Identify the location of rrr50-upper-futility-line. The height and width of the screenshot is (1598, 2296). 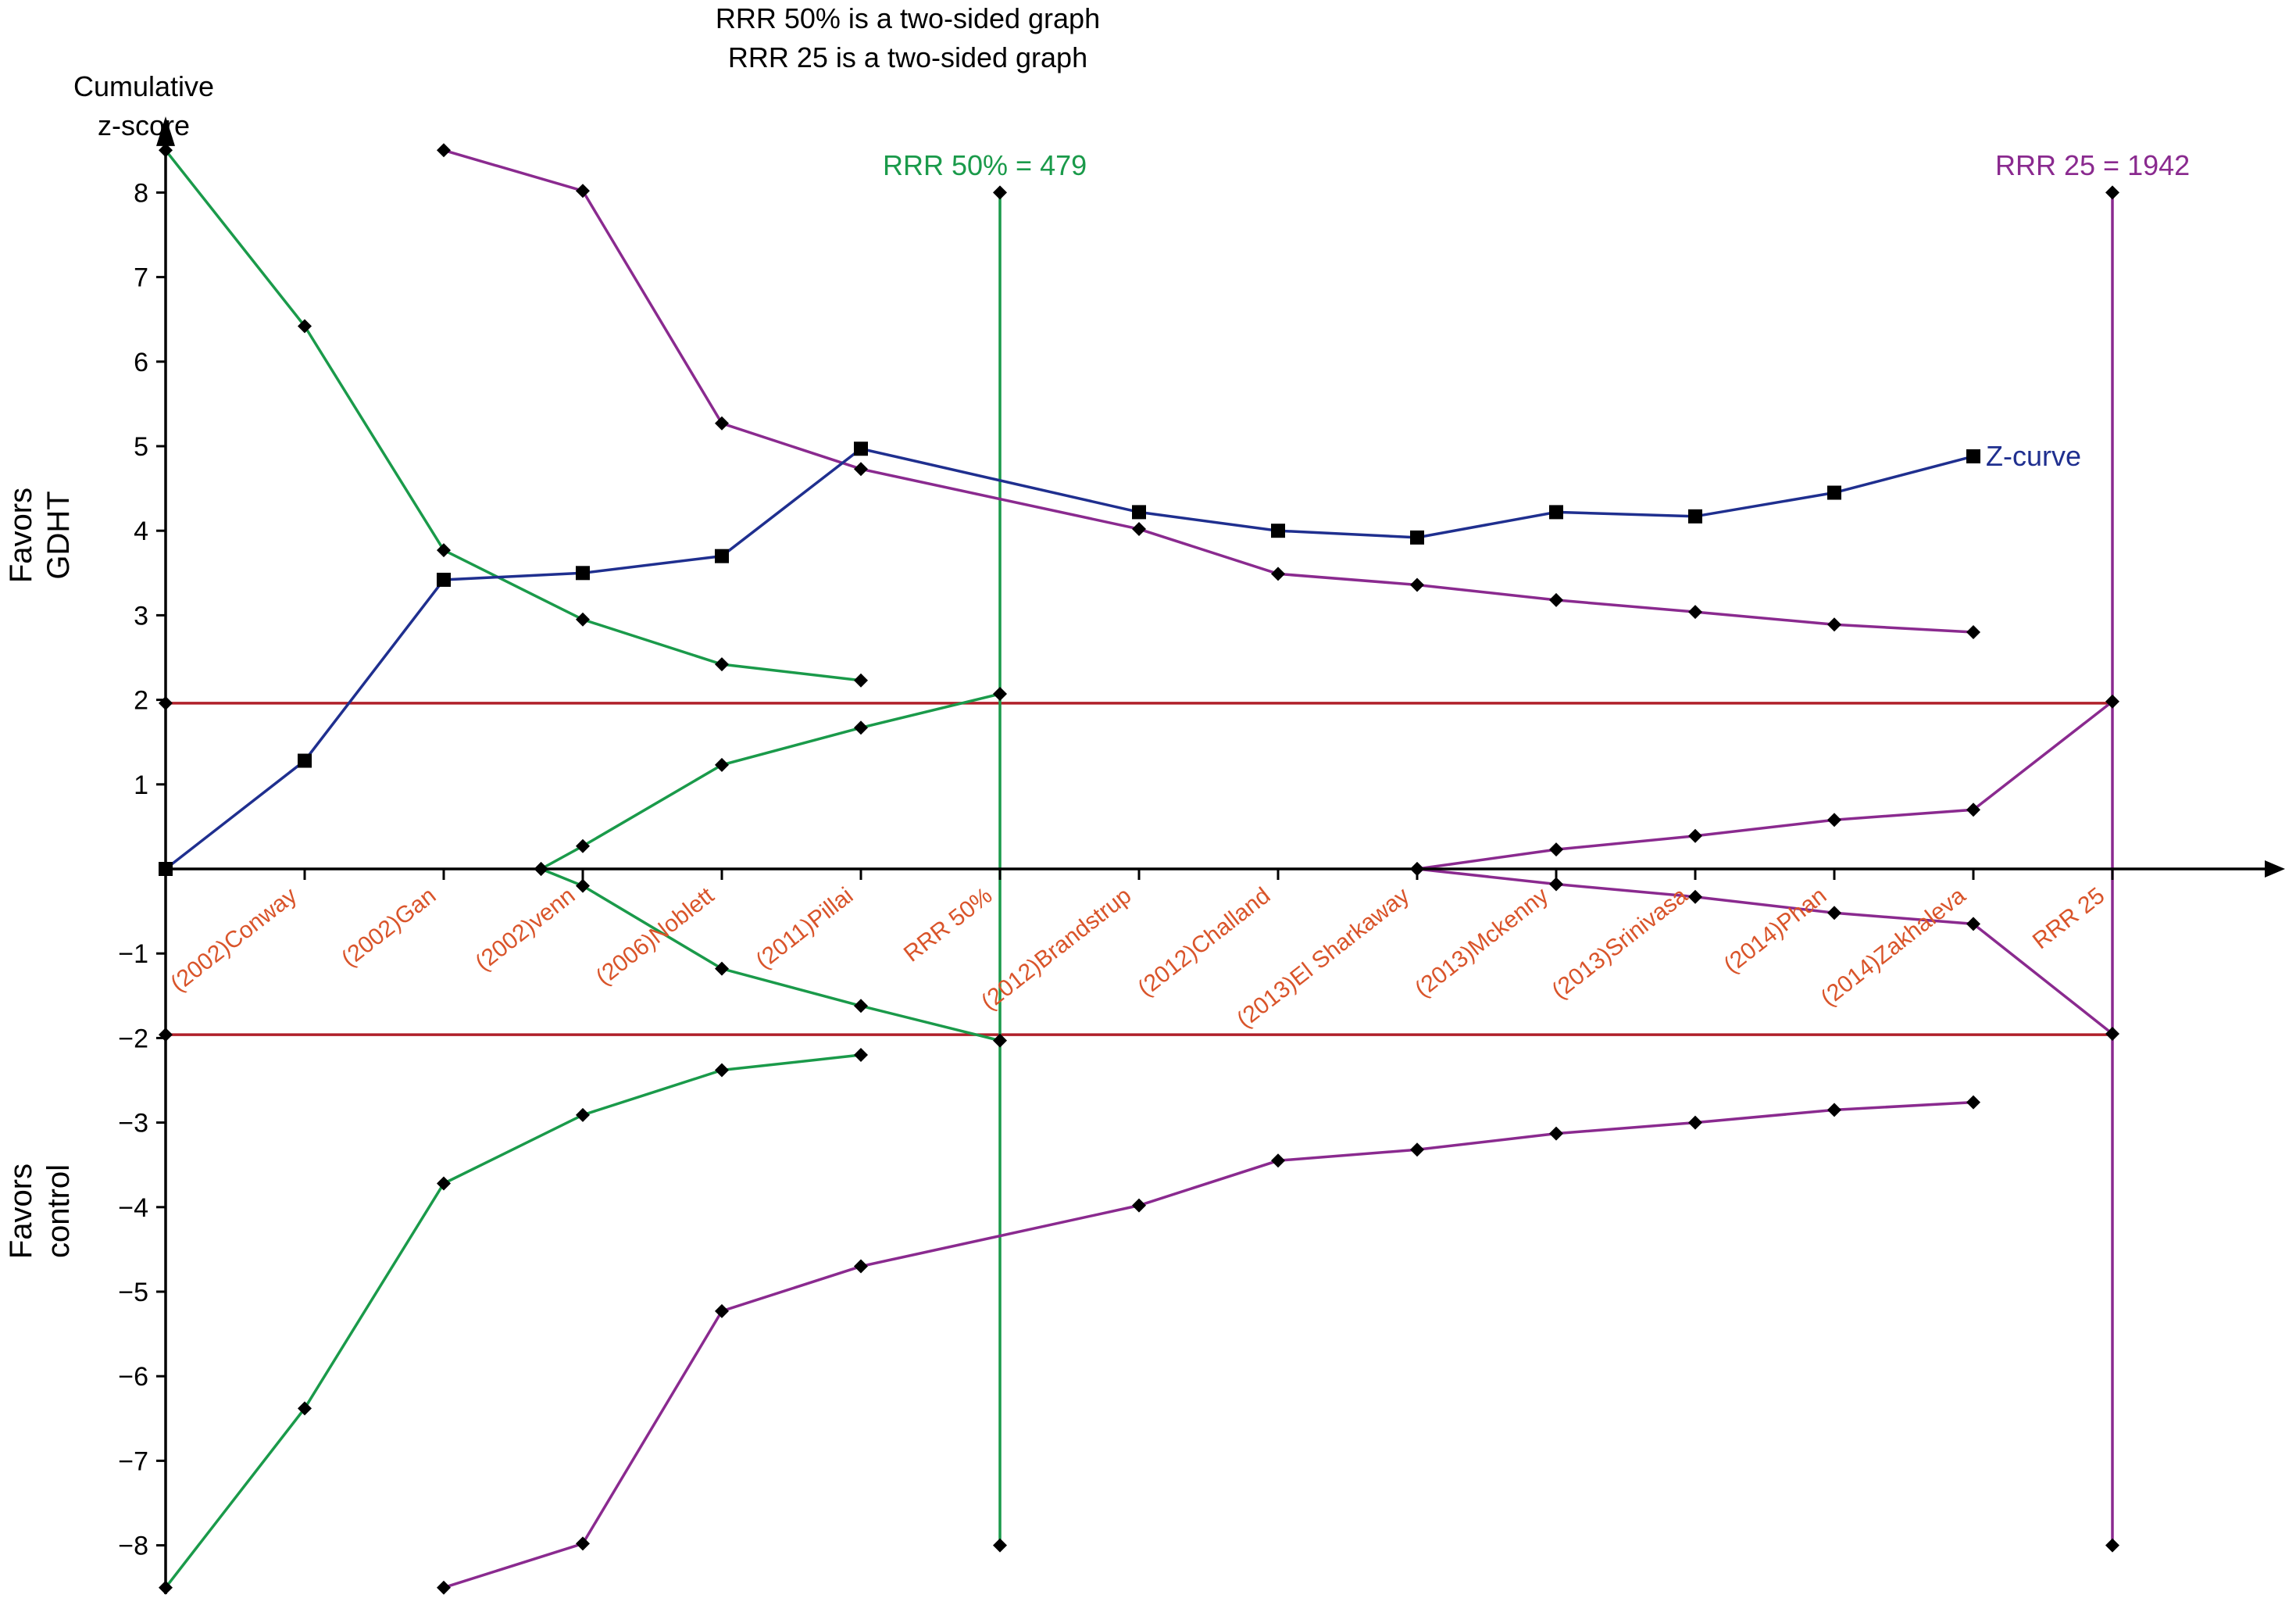
(770, 781).